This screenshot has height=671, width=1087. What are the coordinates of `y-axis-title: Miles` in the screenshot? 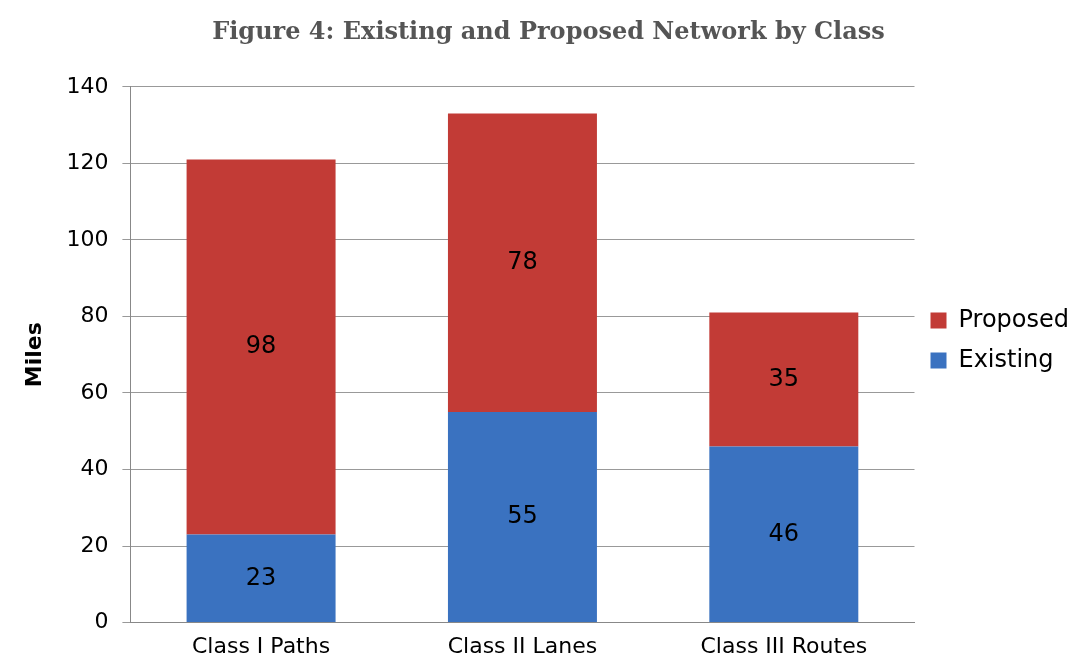 It's located at (33, 355).